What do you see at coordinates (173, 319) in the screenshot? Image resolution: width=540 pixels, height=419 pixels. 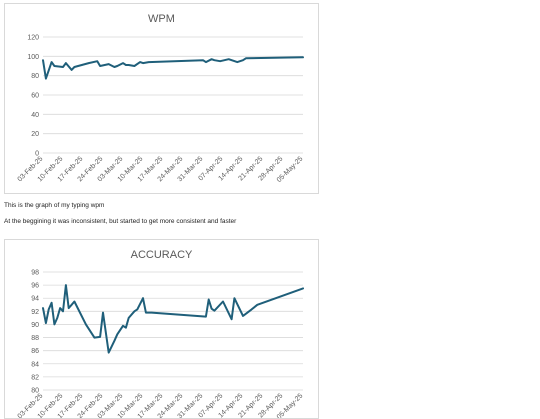 I see `acc-series-line` at bounding box center [173, 319].